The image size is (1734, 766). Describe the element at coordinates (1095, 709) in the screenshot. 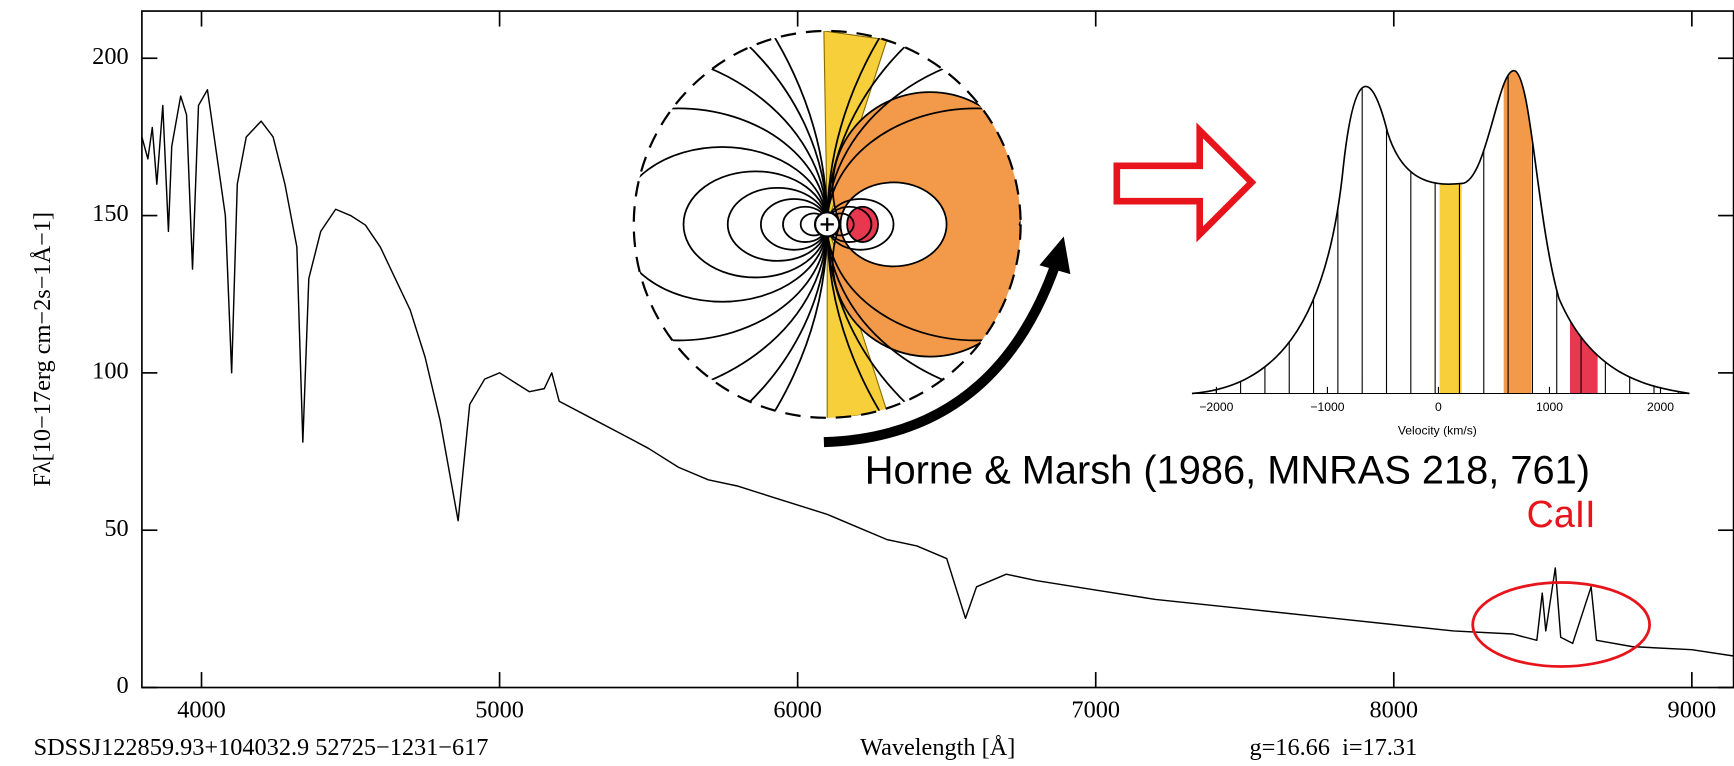

I see `x-tick-label: 7000` at that location.